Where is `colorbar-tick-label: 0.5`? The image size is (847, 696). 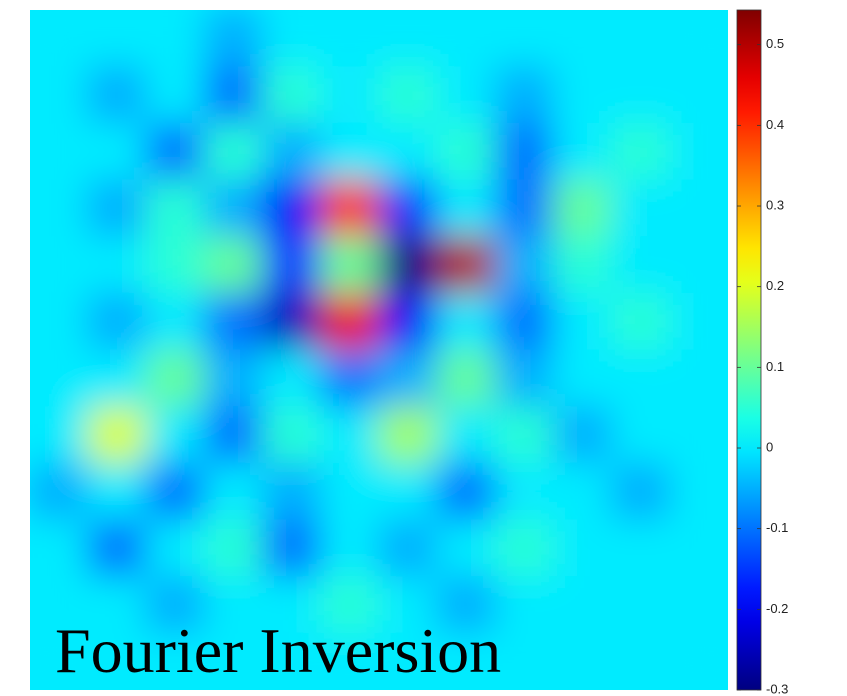 colorbar-tick-label: 0.5 is located at coordinates (775, 43).